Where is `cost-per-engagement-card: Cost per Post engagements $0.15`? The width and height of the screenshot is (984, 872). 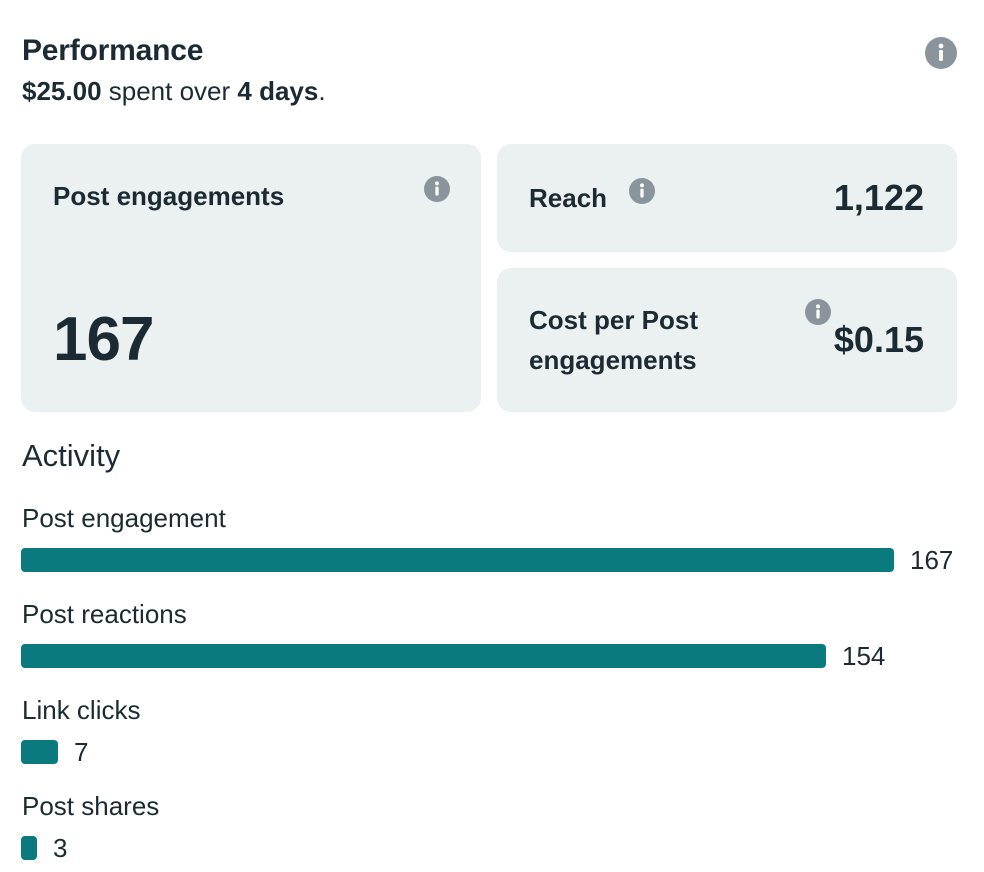
cost-per-engagement-card: Cost per Post engagements $0.15 is located at coordinates (727, 340).